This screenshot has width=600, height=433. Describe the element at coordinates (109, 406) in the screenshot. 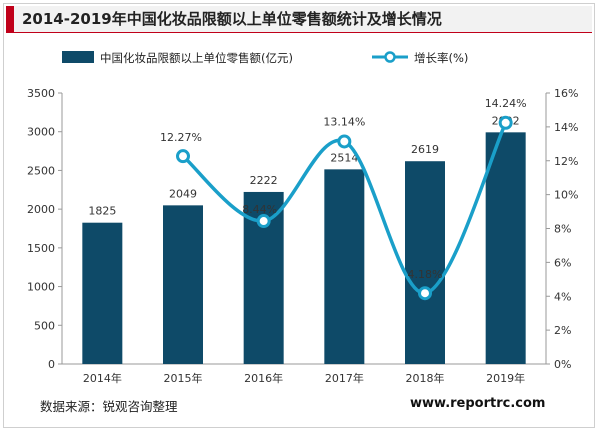

I see `source-note: 数据来源：锐观咨询整理` at that location.